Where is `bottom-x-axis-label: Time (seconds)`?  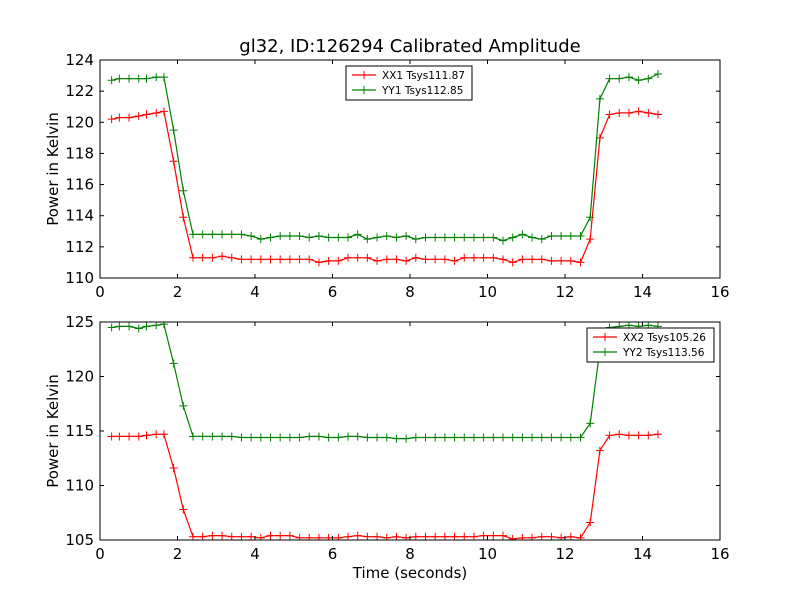
bottom-x-axis-label: Time (seconds) is located at coordinates (410, 573).